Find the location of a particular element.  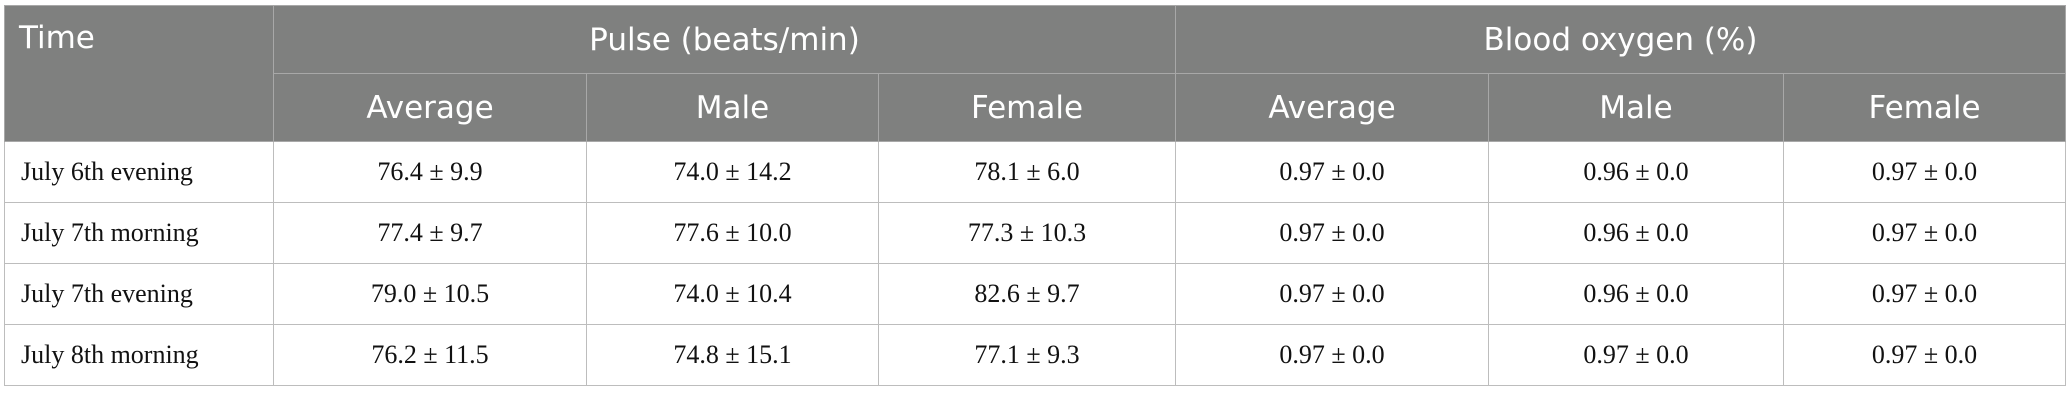

table-cell: 79.0 ± 10.5 is located at coordinates (430, 294).